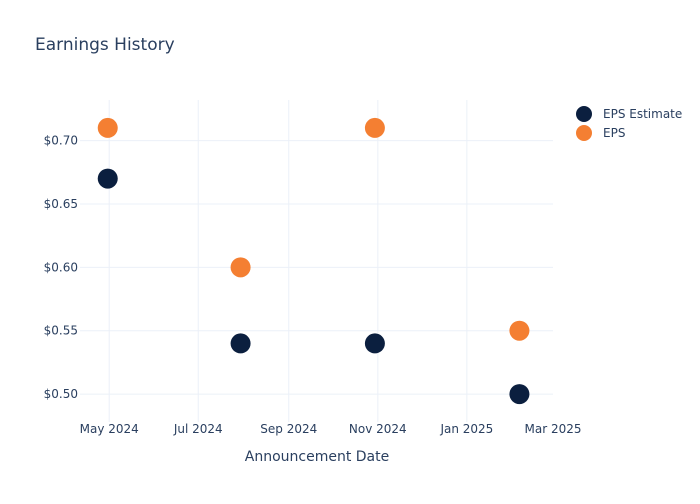  Describe the element at coordinates (105, 45) in the screenshot. I see `chart-title: Earnings History` at that location.